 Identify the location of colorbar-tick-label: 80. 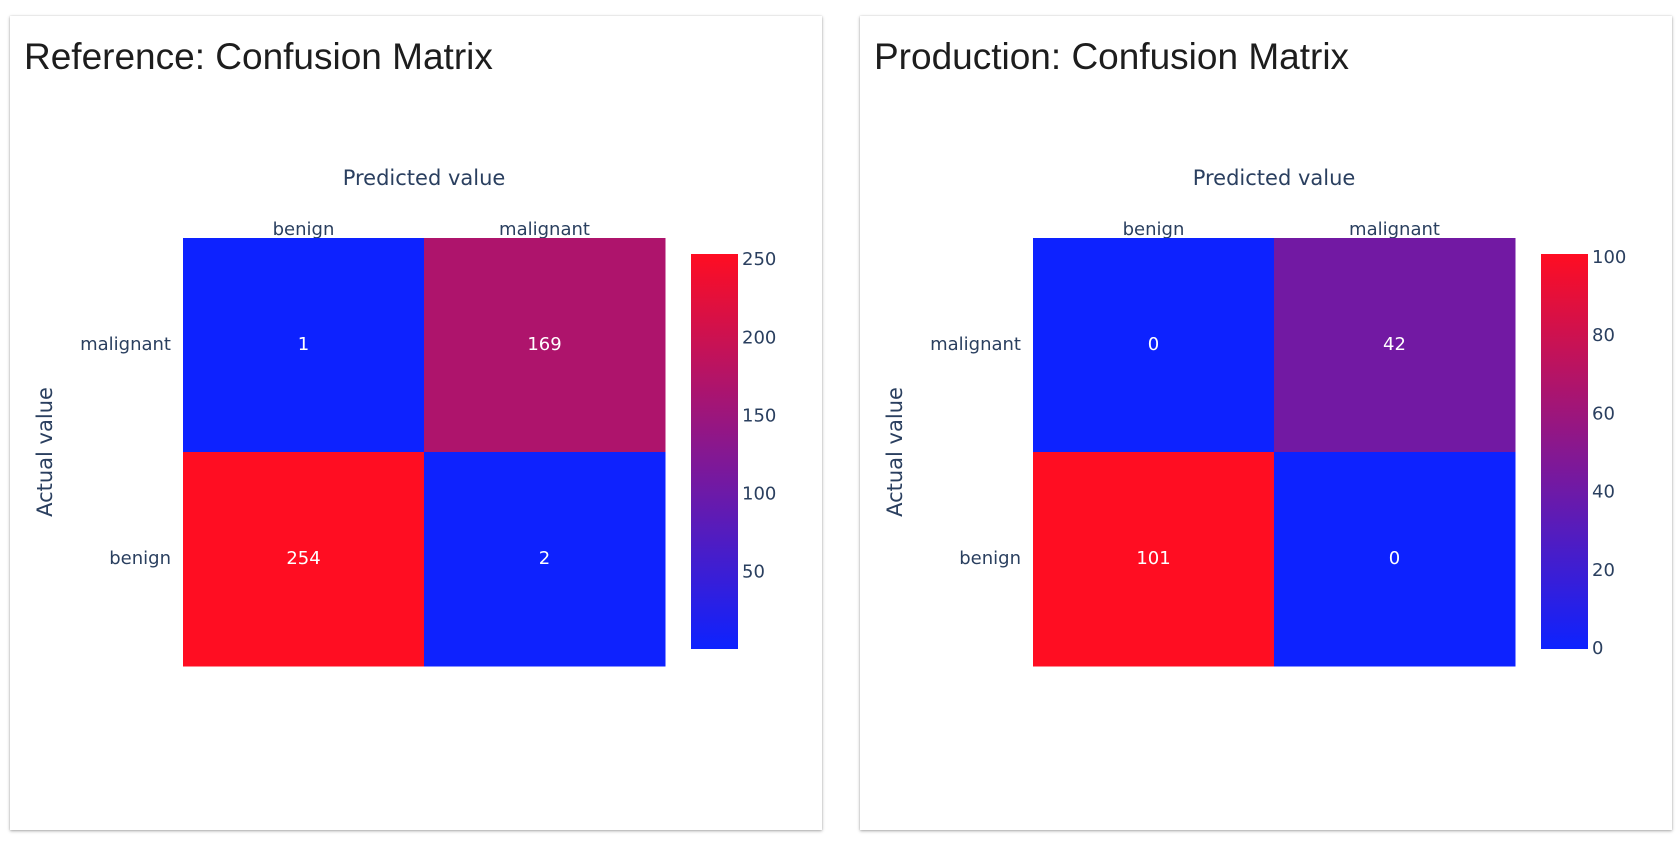
(1603, 335).